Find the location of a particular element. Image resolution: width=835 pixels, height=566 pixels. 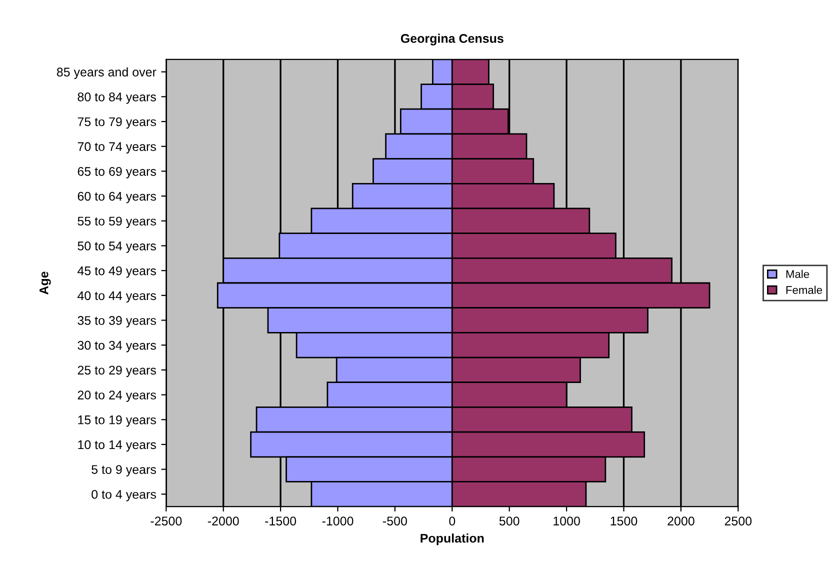

x-tick-label: -1000 is located at coordinates (338, 521).